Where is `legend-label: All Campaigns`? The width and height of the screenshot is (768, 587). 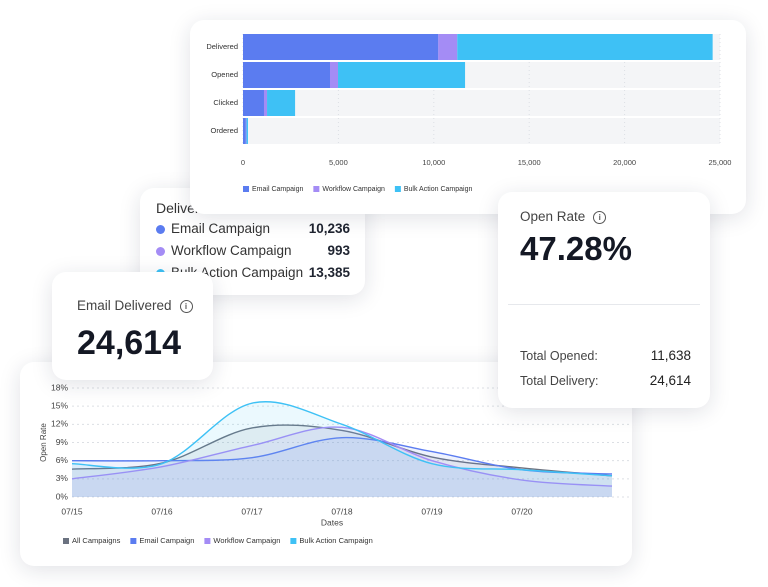
legend-label: All Campaigns is located at coordinates (96, 540).